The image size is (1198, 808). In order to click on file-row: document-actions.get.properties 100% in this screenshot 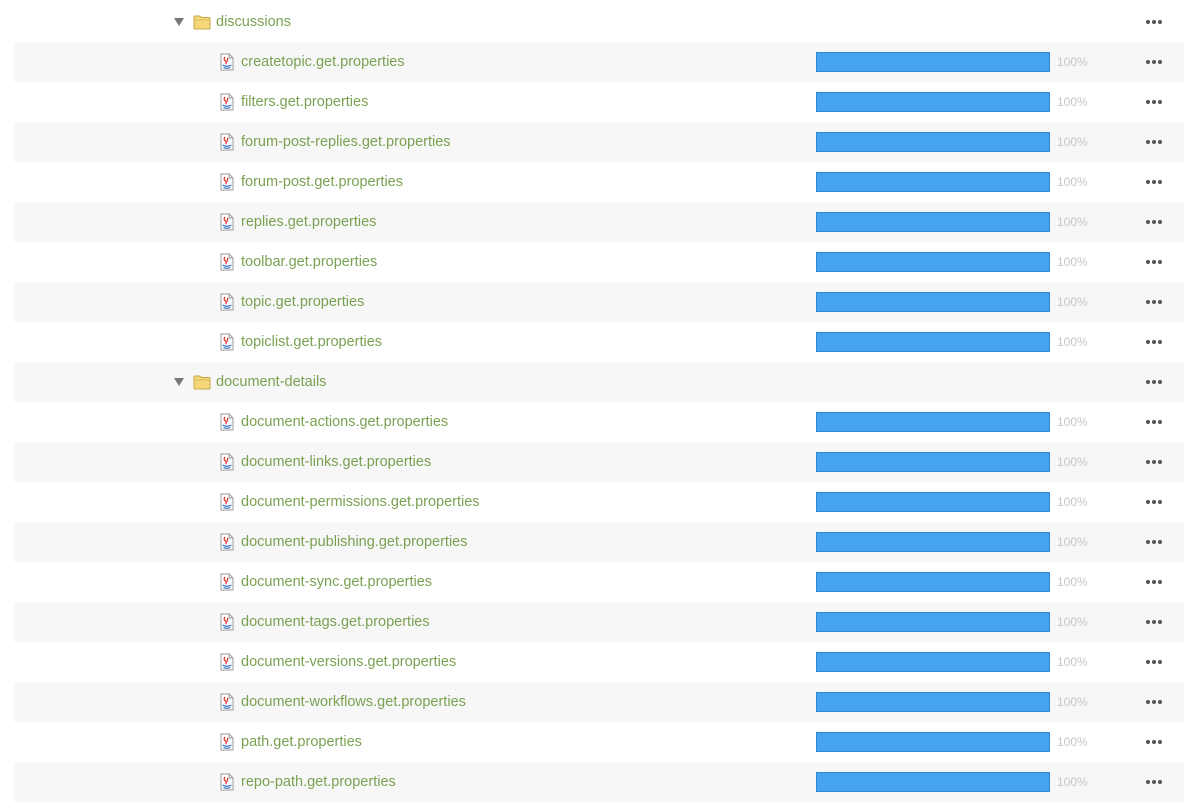, I will do `click(599, 422)`.